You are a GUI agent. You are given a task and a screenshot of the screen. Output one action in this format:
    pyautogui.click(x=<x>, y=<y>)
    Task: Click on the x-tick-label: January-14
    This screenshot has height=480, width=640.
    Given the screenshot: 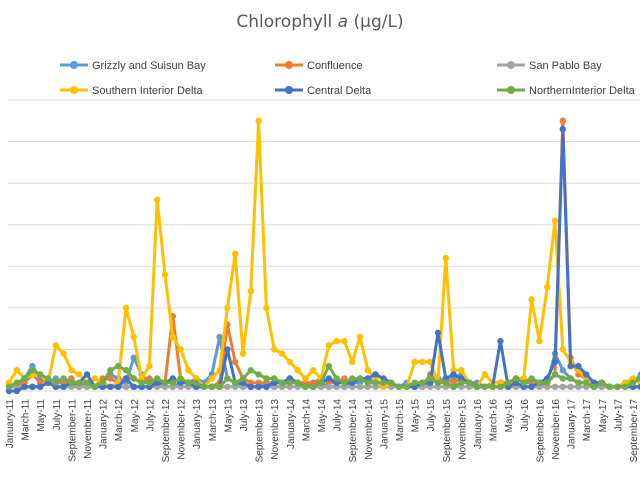 What is the action you would take?
    pyautogui.click(x=291, y=424)
    